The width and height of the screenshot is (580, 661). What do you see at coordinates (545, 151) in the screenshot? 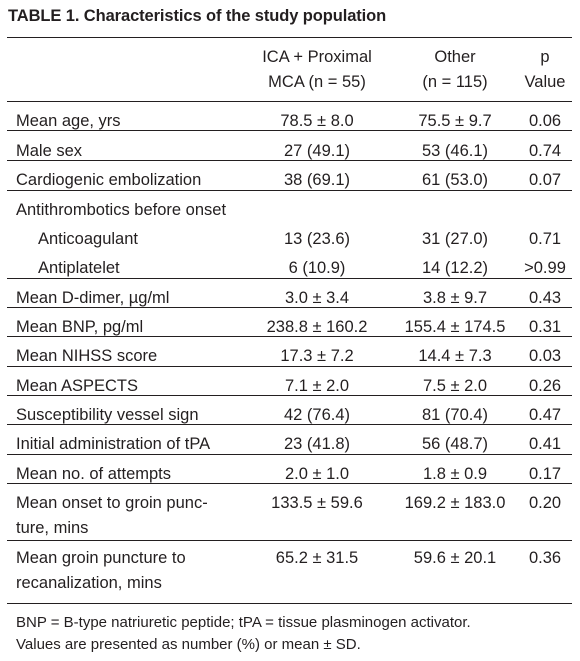
I see `cell-p-value: 0.74` at bounding box center [545, 151].